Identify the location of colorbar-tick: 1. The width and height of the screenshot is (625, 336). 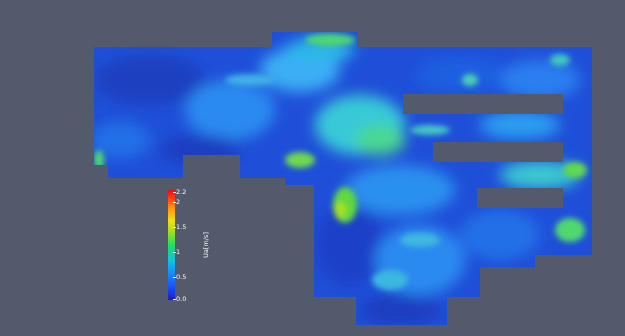
(176, 252).